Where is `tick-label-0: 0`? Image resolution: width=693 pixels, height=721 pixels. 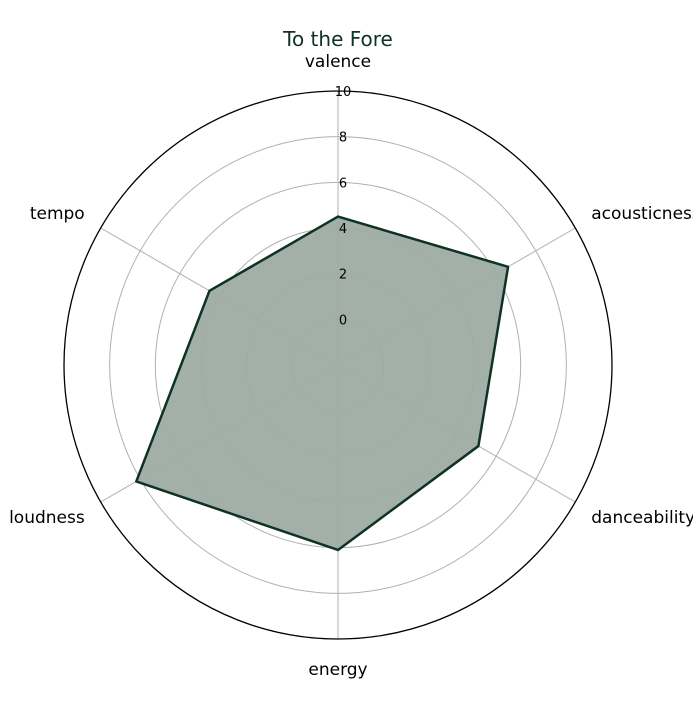
tick-label-0: 0 is located at coordinates (343, 320).